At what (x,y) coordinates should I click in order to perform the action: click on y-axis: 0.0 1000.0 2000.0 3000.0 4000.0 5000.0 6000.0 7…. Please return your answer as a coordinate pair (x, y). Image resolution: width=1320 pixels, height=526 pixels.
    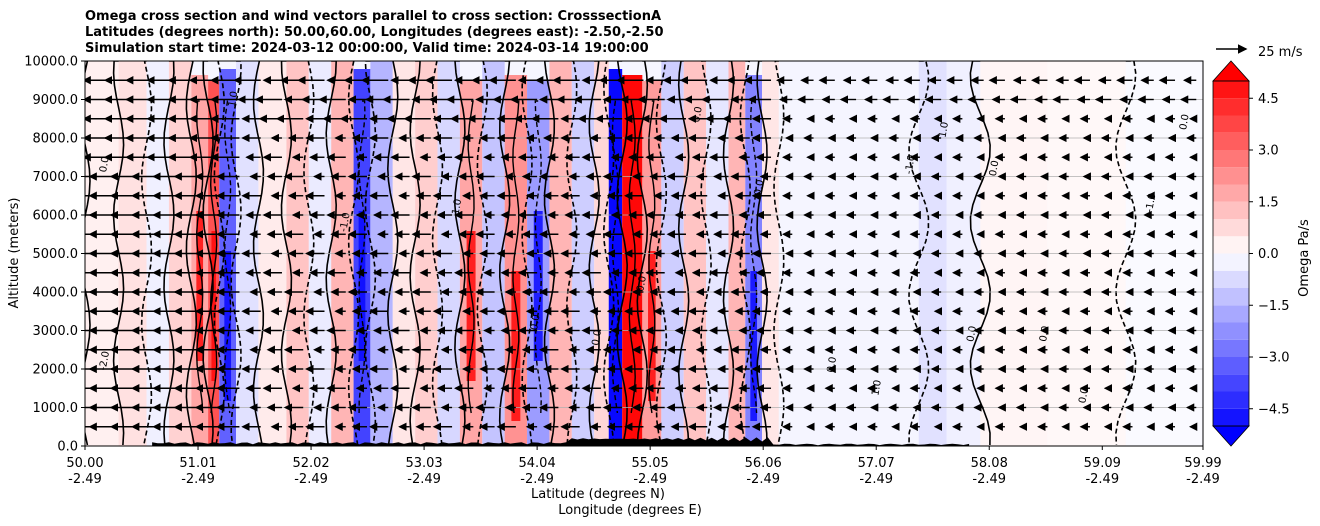
    Looking at the image, I should click on (54, 255).